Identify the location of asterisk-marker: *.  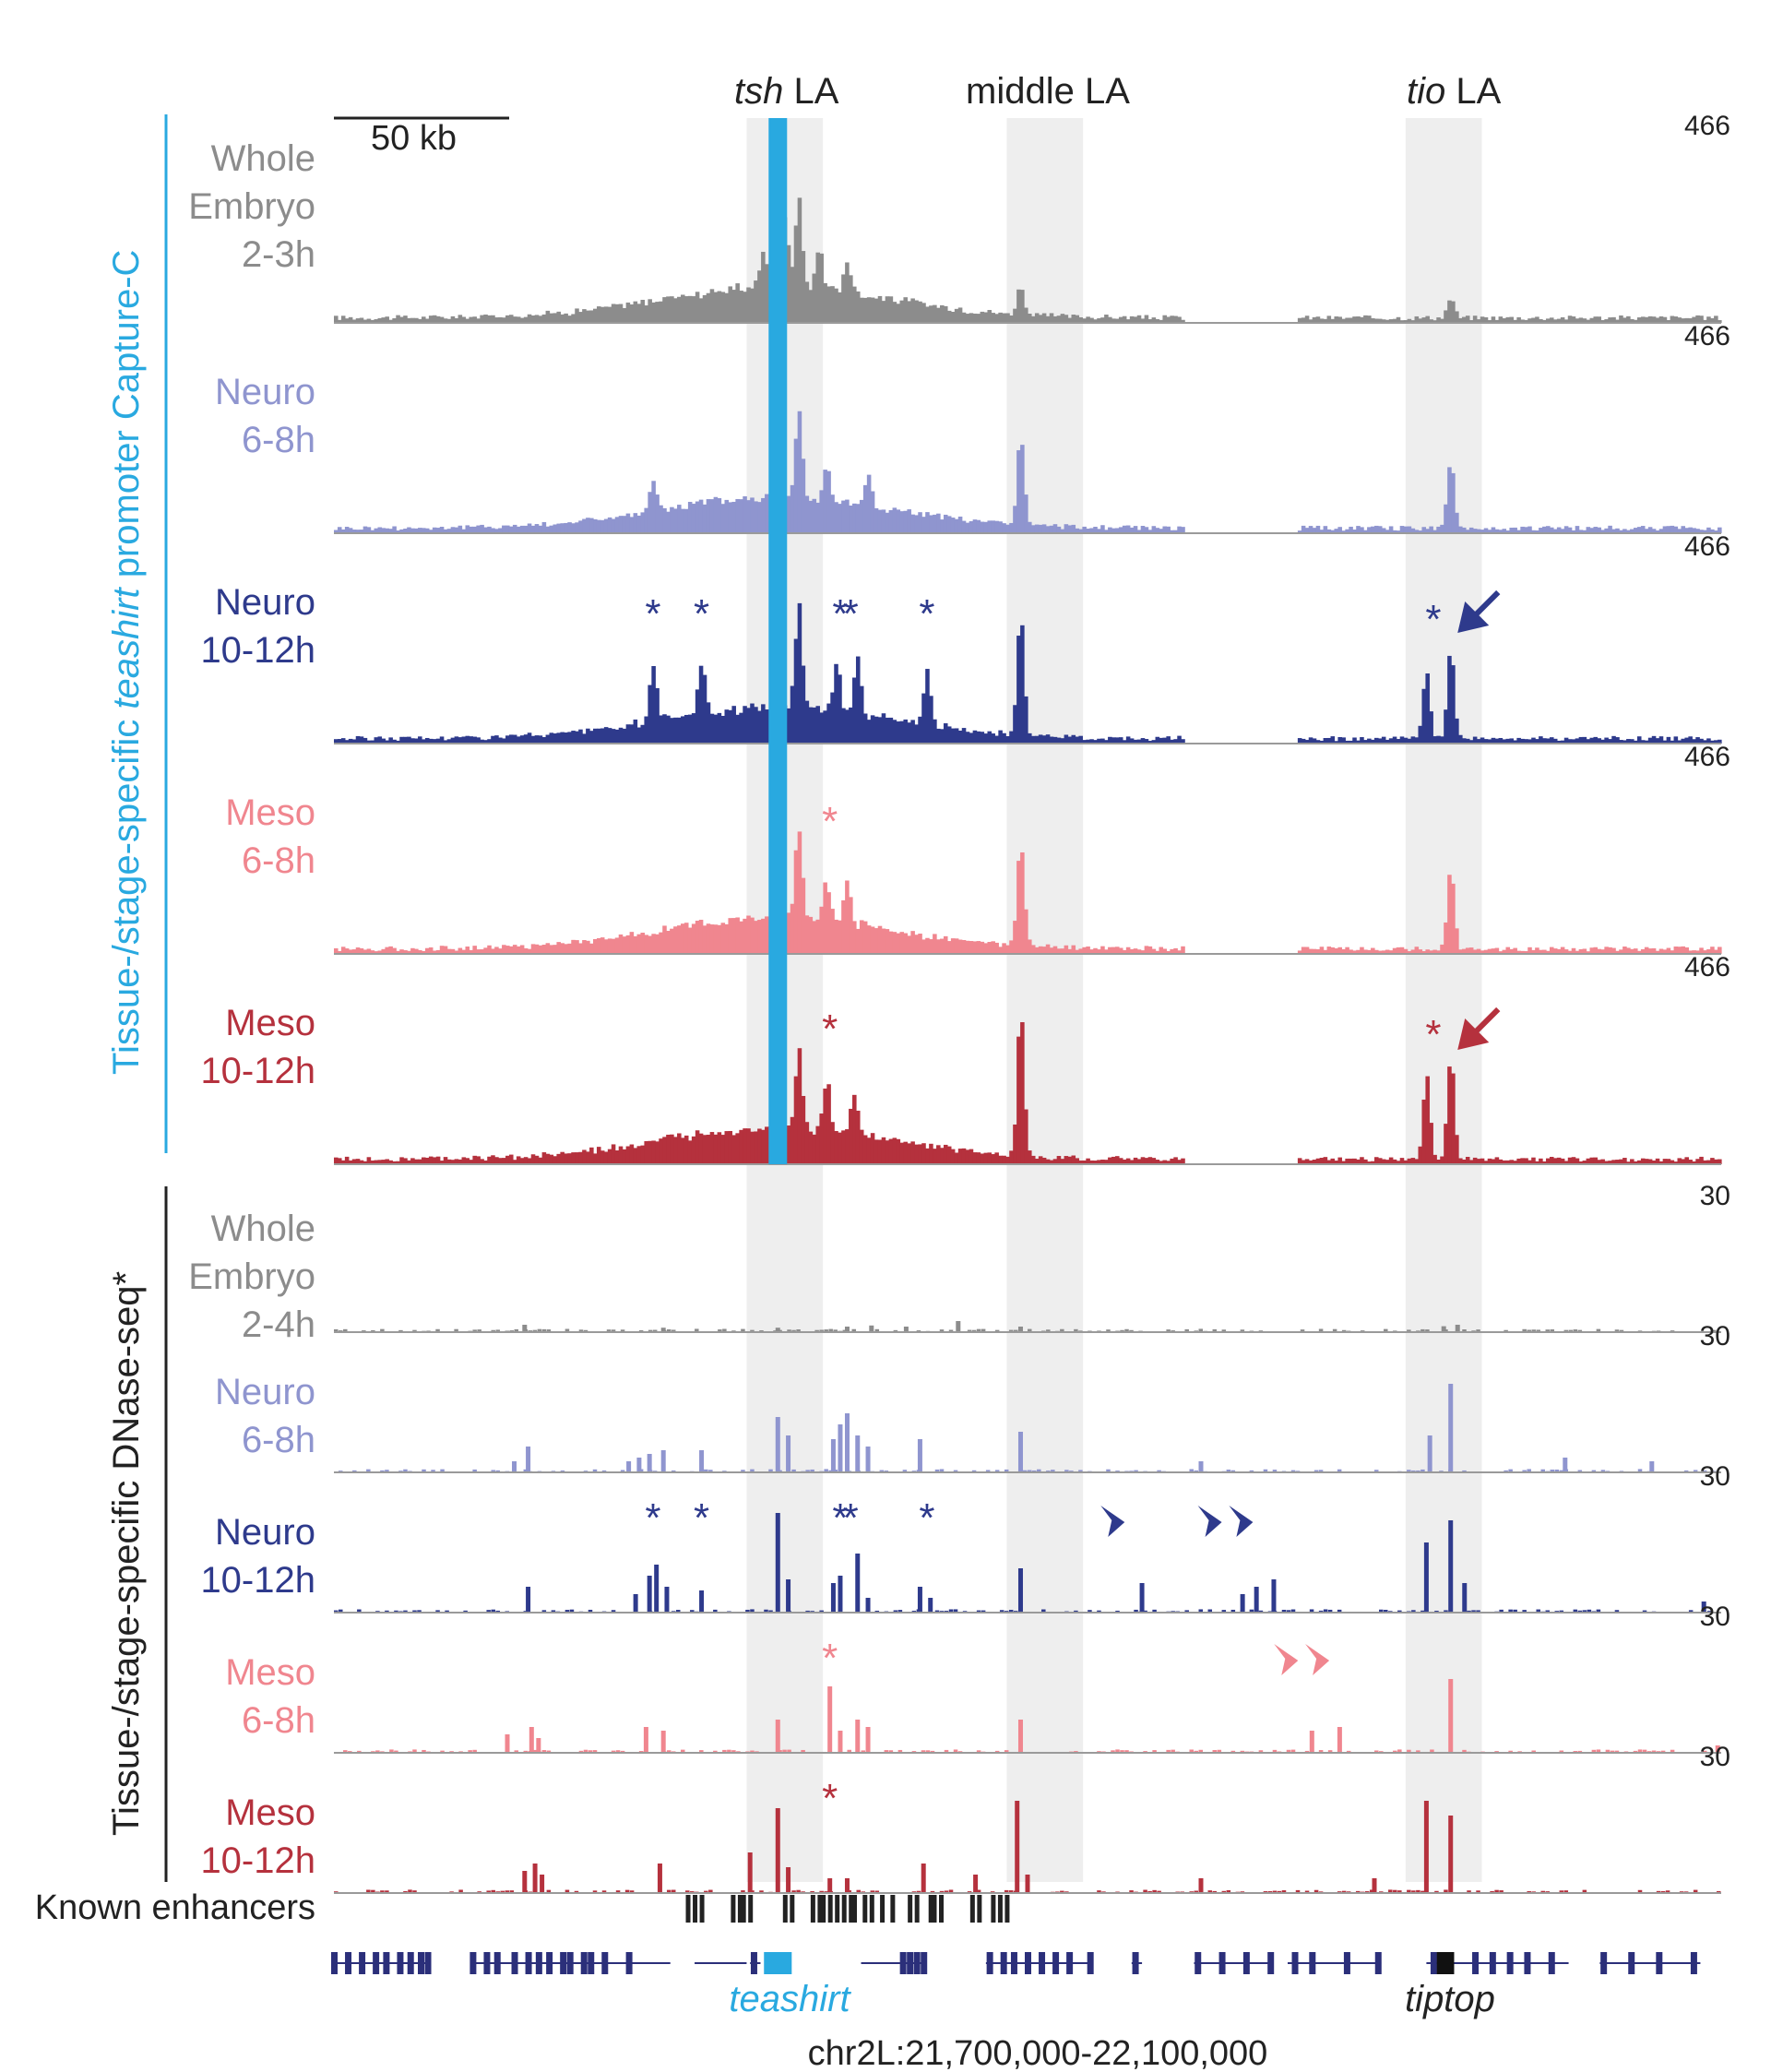
(830, 1029).